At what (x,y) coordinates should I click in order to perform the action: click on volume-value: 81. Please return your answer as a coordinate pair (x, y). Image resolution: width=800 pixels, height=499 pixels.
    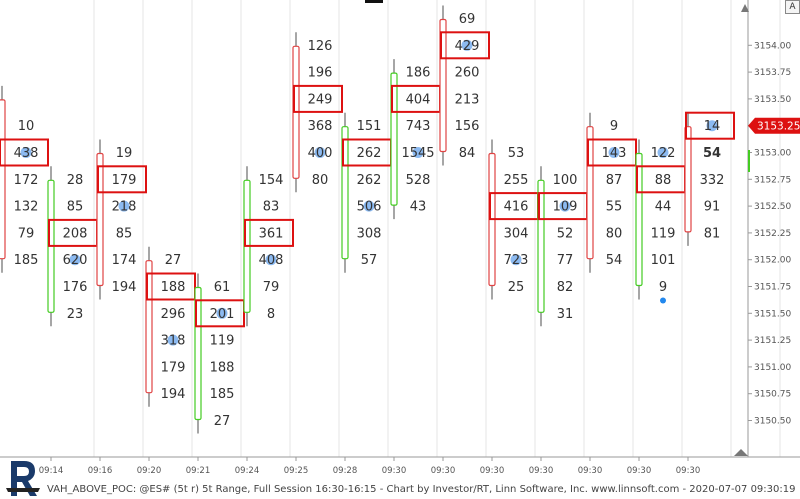
    Looking at the image, I should click on (712, 233).